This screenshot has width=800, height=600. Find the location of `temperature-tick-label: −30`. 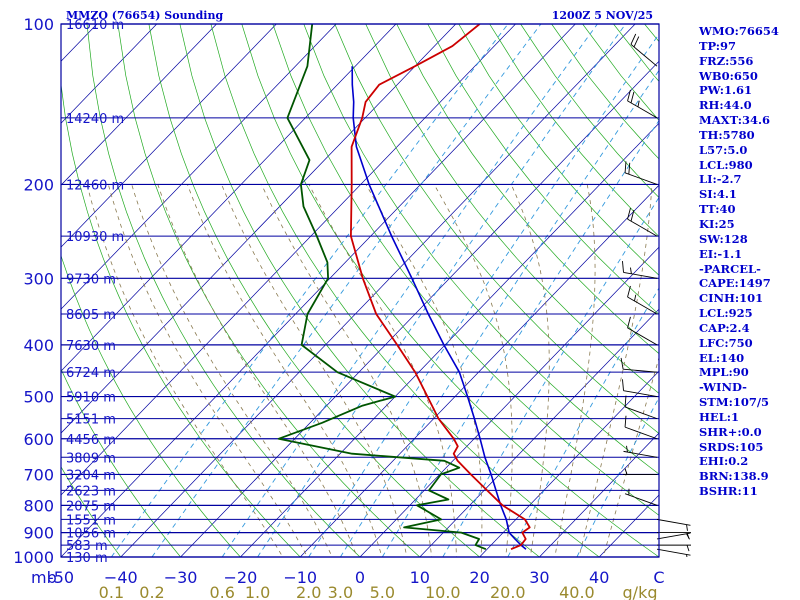

temperature-tick-label: −30 is located at coordinates (181, 577).